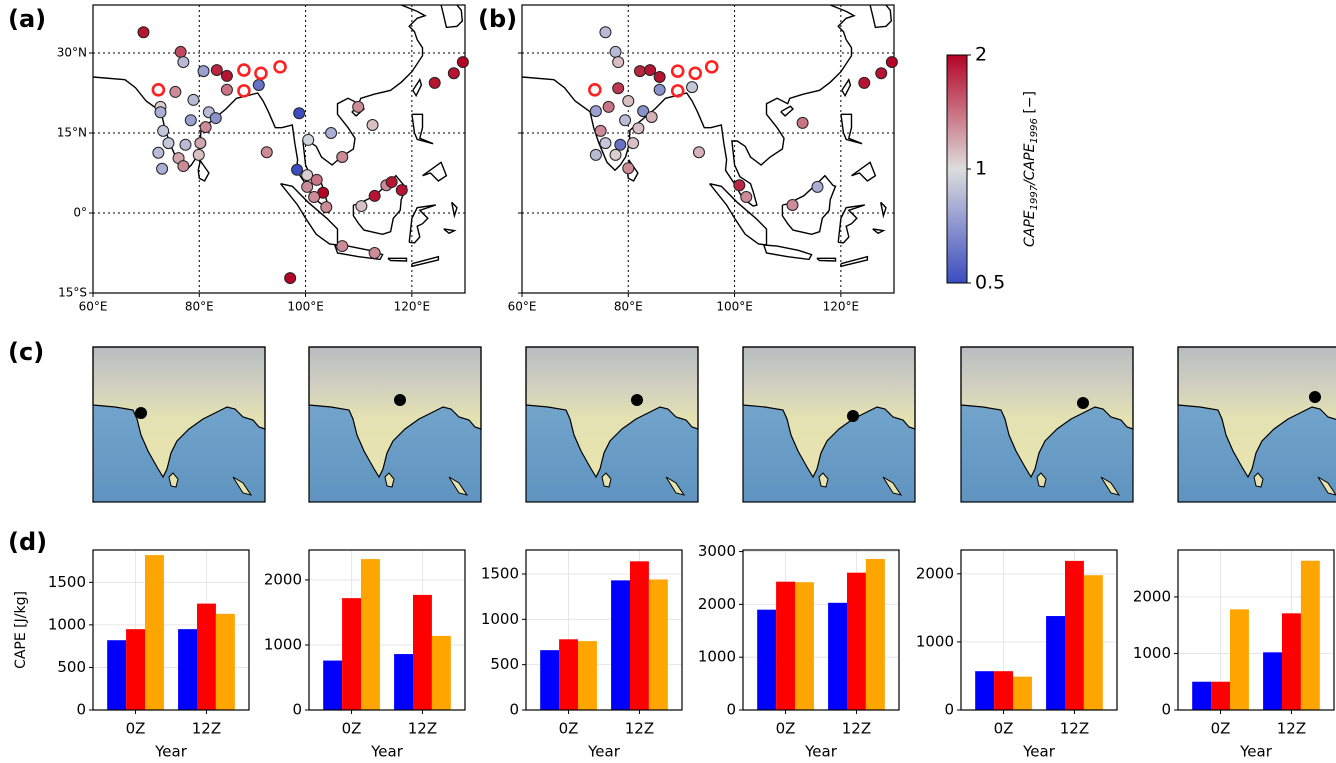 The image size is (1336, 763). Describe the element at coordinates (981, 169) in the screenshot. I see `colorbar-tick-label: 1` at that location.